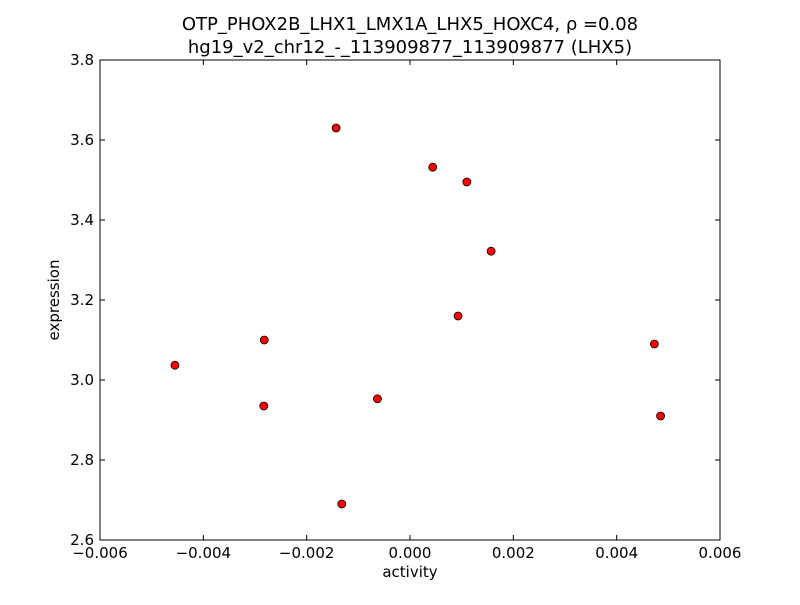 The image size is (800, 605). What do you see at coordinates (410, 553) in the screenshot?
I see `x-tick-label: 0.000` at bounding box center [410, 553].